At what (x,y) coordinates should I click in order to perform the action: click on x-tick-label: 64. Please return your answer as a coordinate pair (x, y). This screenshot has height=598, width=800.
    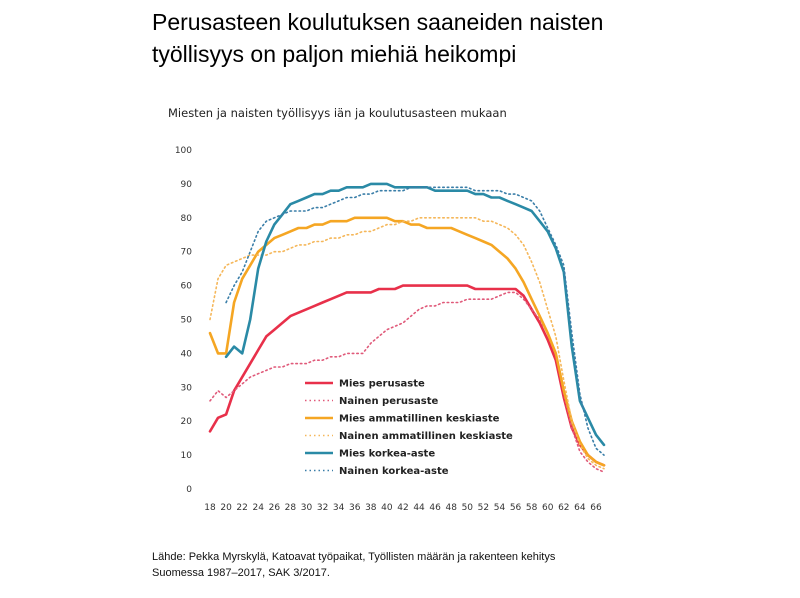
    Looking at the image, I should click on (580, 508).